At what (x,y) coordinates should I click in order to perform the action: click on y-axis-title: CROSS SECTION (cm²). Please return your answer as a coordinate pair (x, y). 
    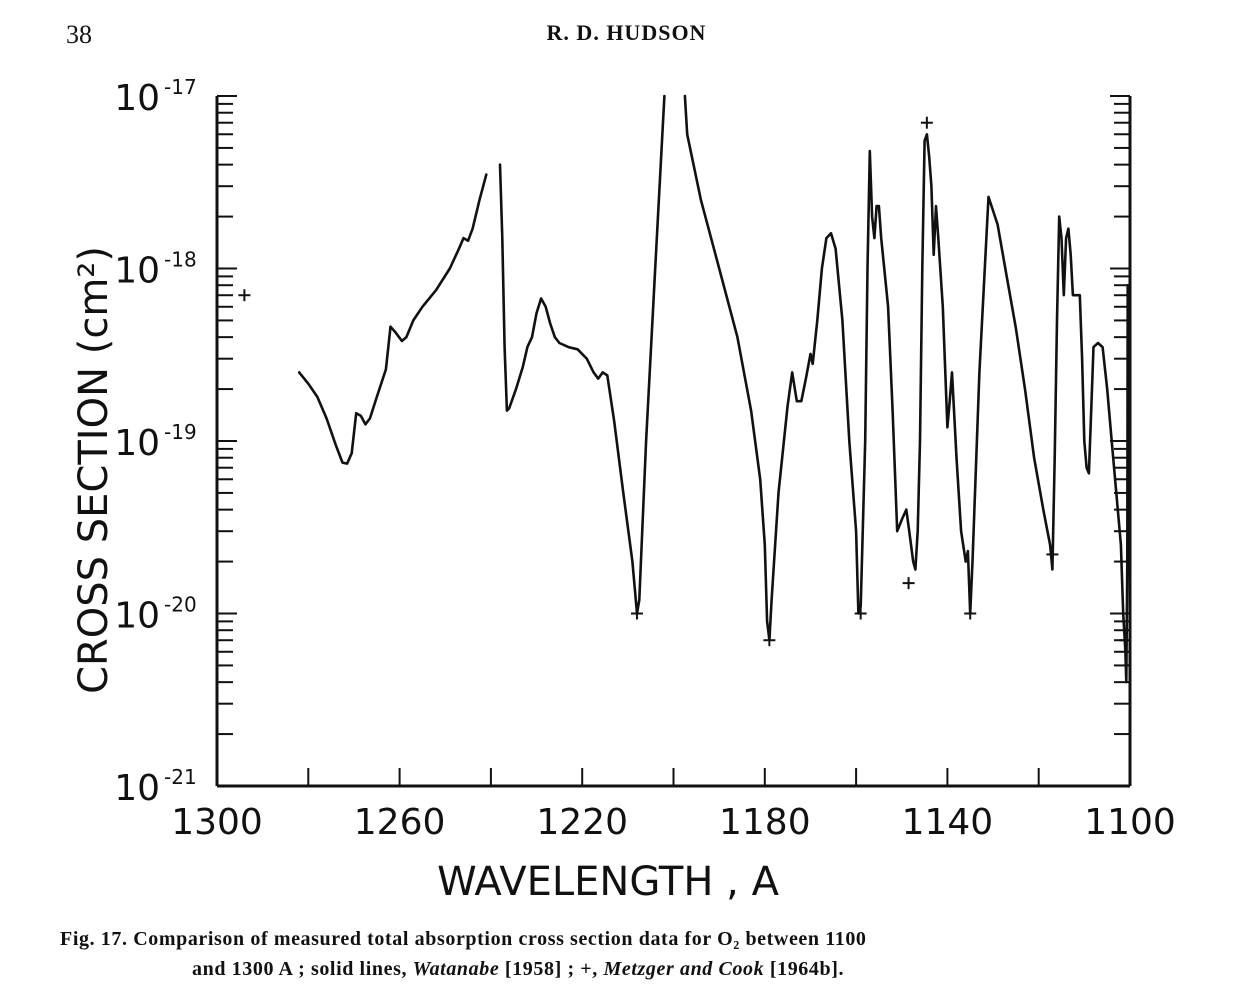
    Looking at the image, I should click on (94, 470).